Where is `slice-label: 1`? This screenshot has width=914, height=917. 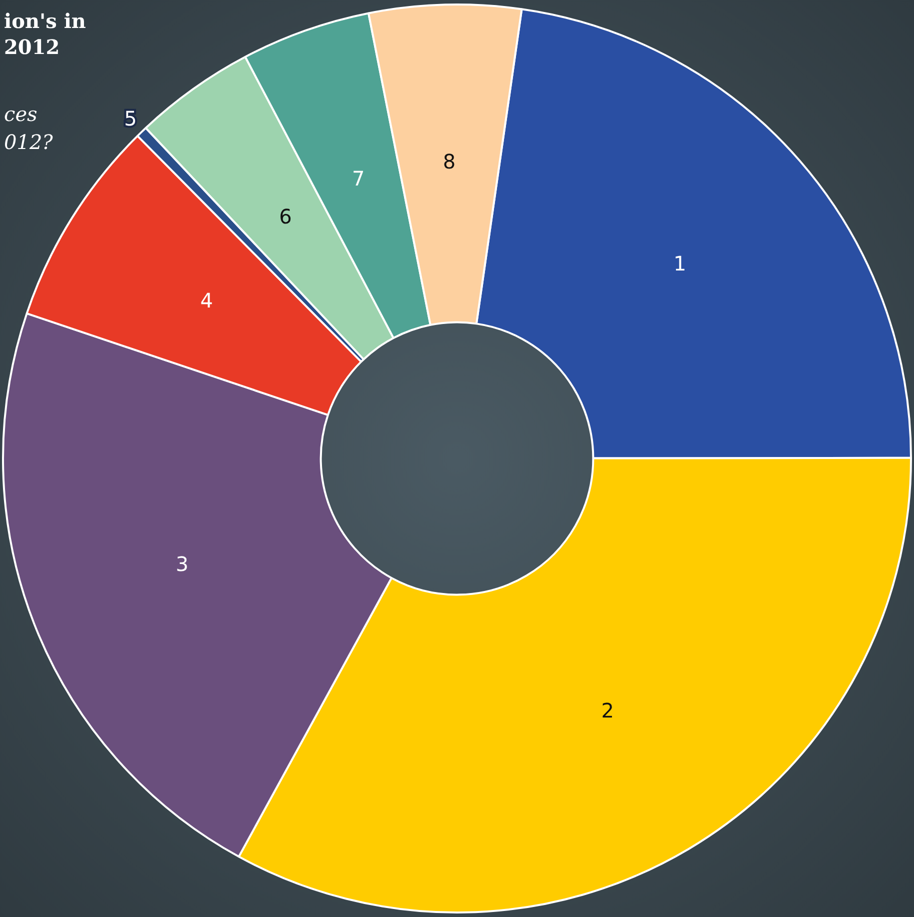 slice-label: 1 is located at coordinates (680, 263).